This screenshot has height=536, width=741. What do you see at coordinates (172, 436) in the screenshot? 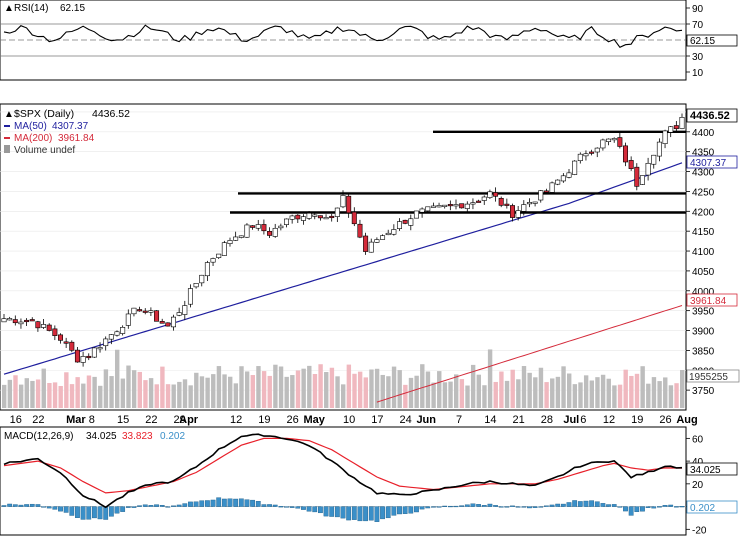
I see `macd-hist-value: 0.202` at bounding box center [172, 436].